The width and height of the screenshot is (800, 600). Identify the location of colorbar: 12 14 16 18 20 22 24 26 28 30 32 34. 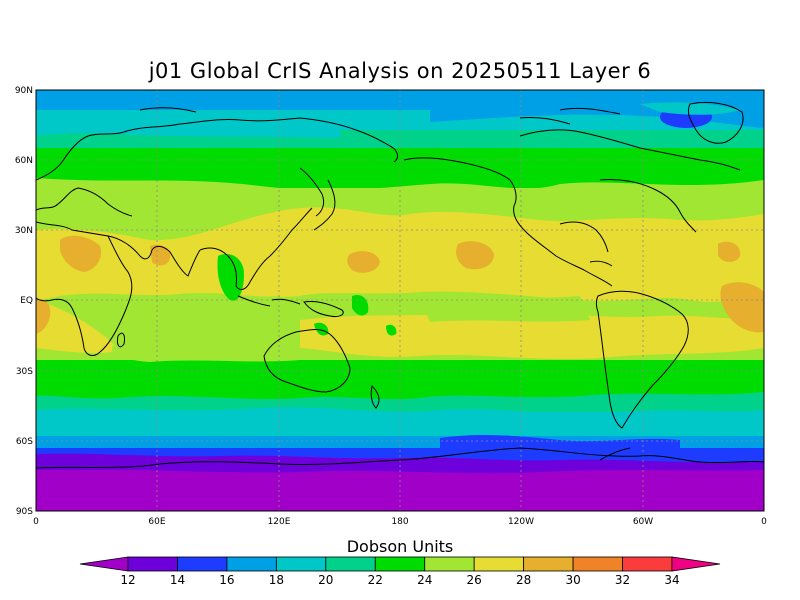
(400, 571).